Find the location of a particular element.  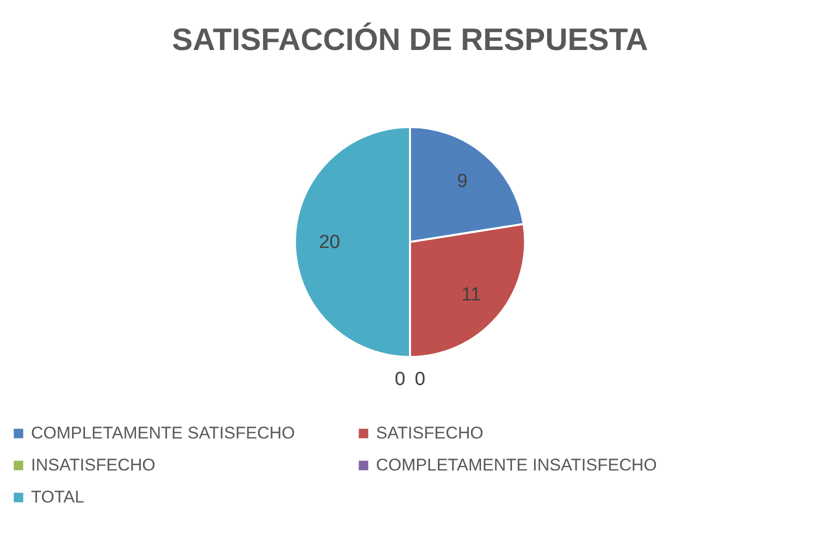

data-label: 9 is located at coordinates (462, 181).